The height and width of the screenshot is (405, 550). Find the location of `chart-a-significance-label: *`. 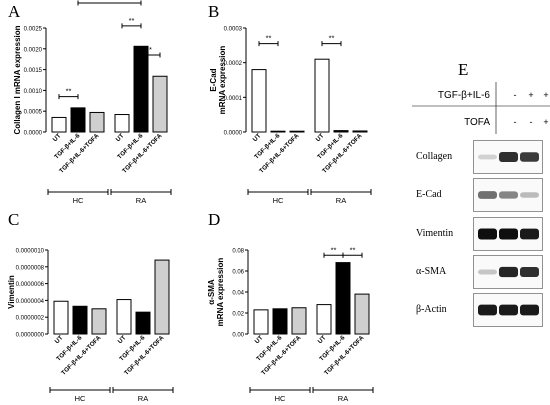

chart-a-significance-label: * is located at coordinates (150, 49).